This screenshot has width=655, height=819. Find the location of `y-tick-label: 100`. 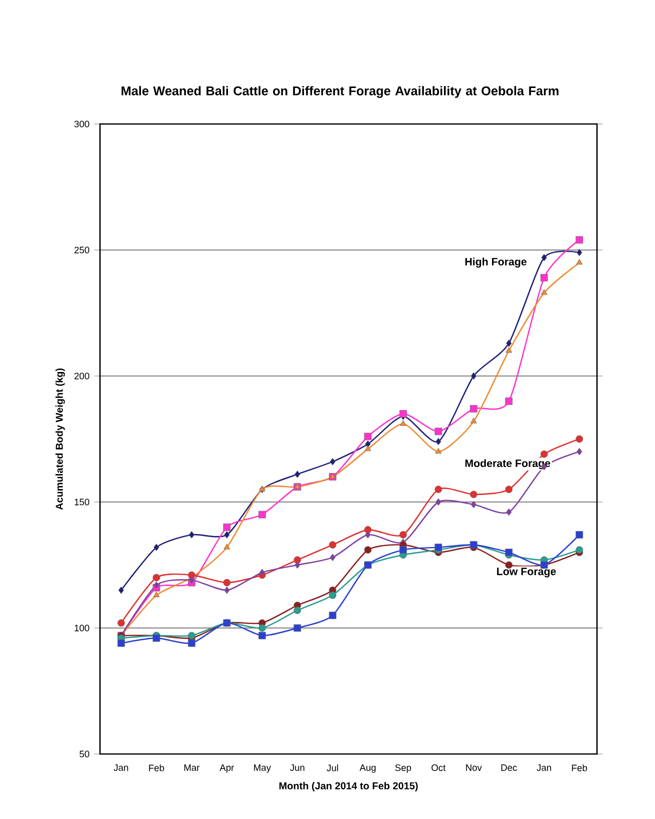

y-tick-label: 100 is located at coordinates (82, 628).